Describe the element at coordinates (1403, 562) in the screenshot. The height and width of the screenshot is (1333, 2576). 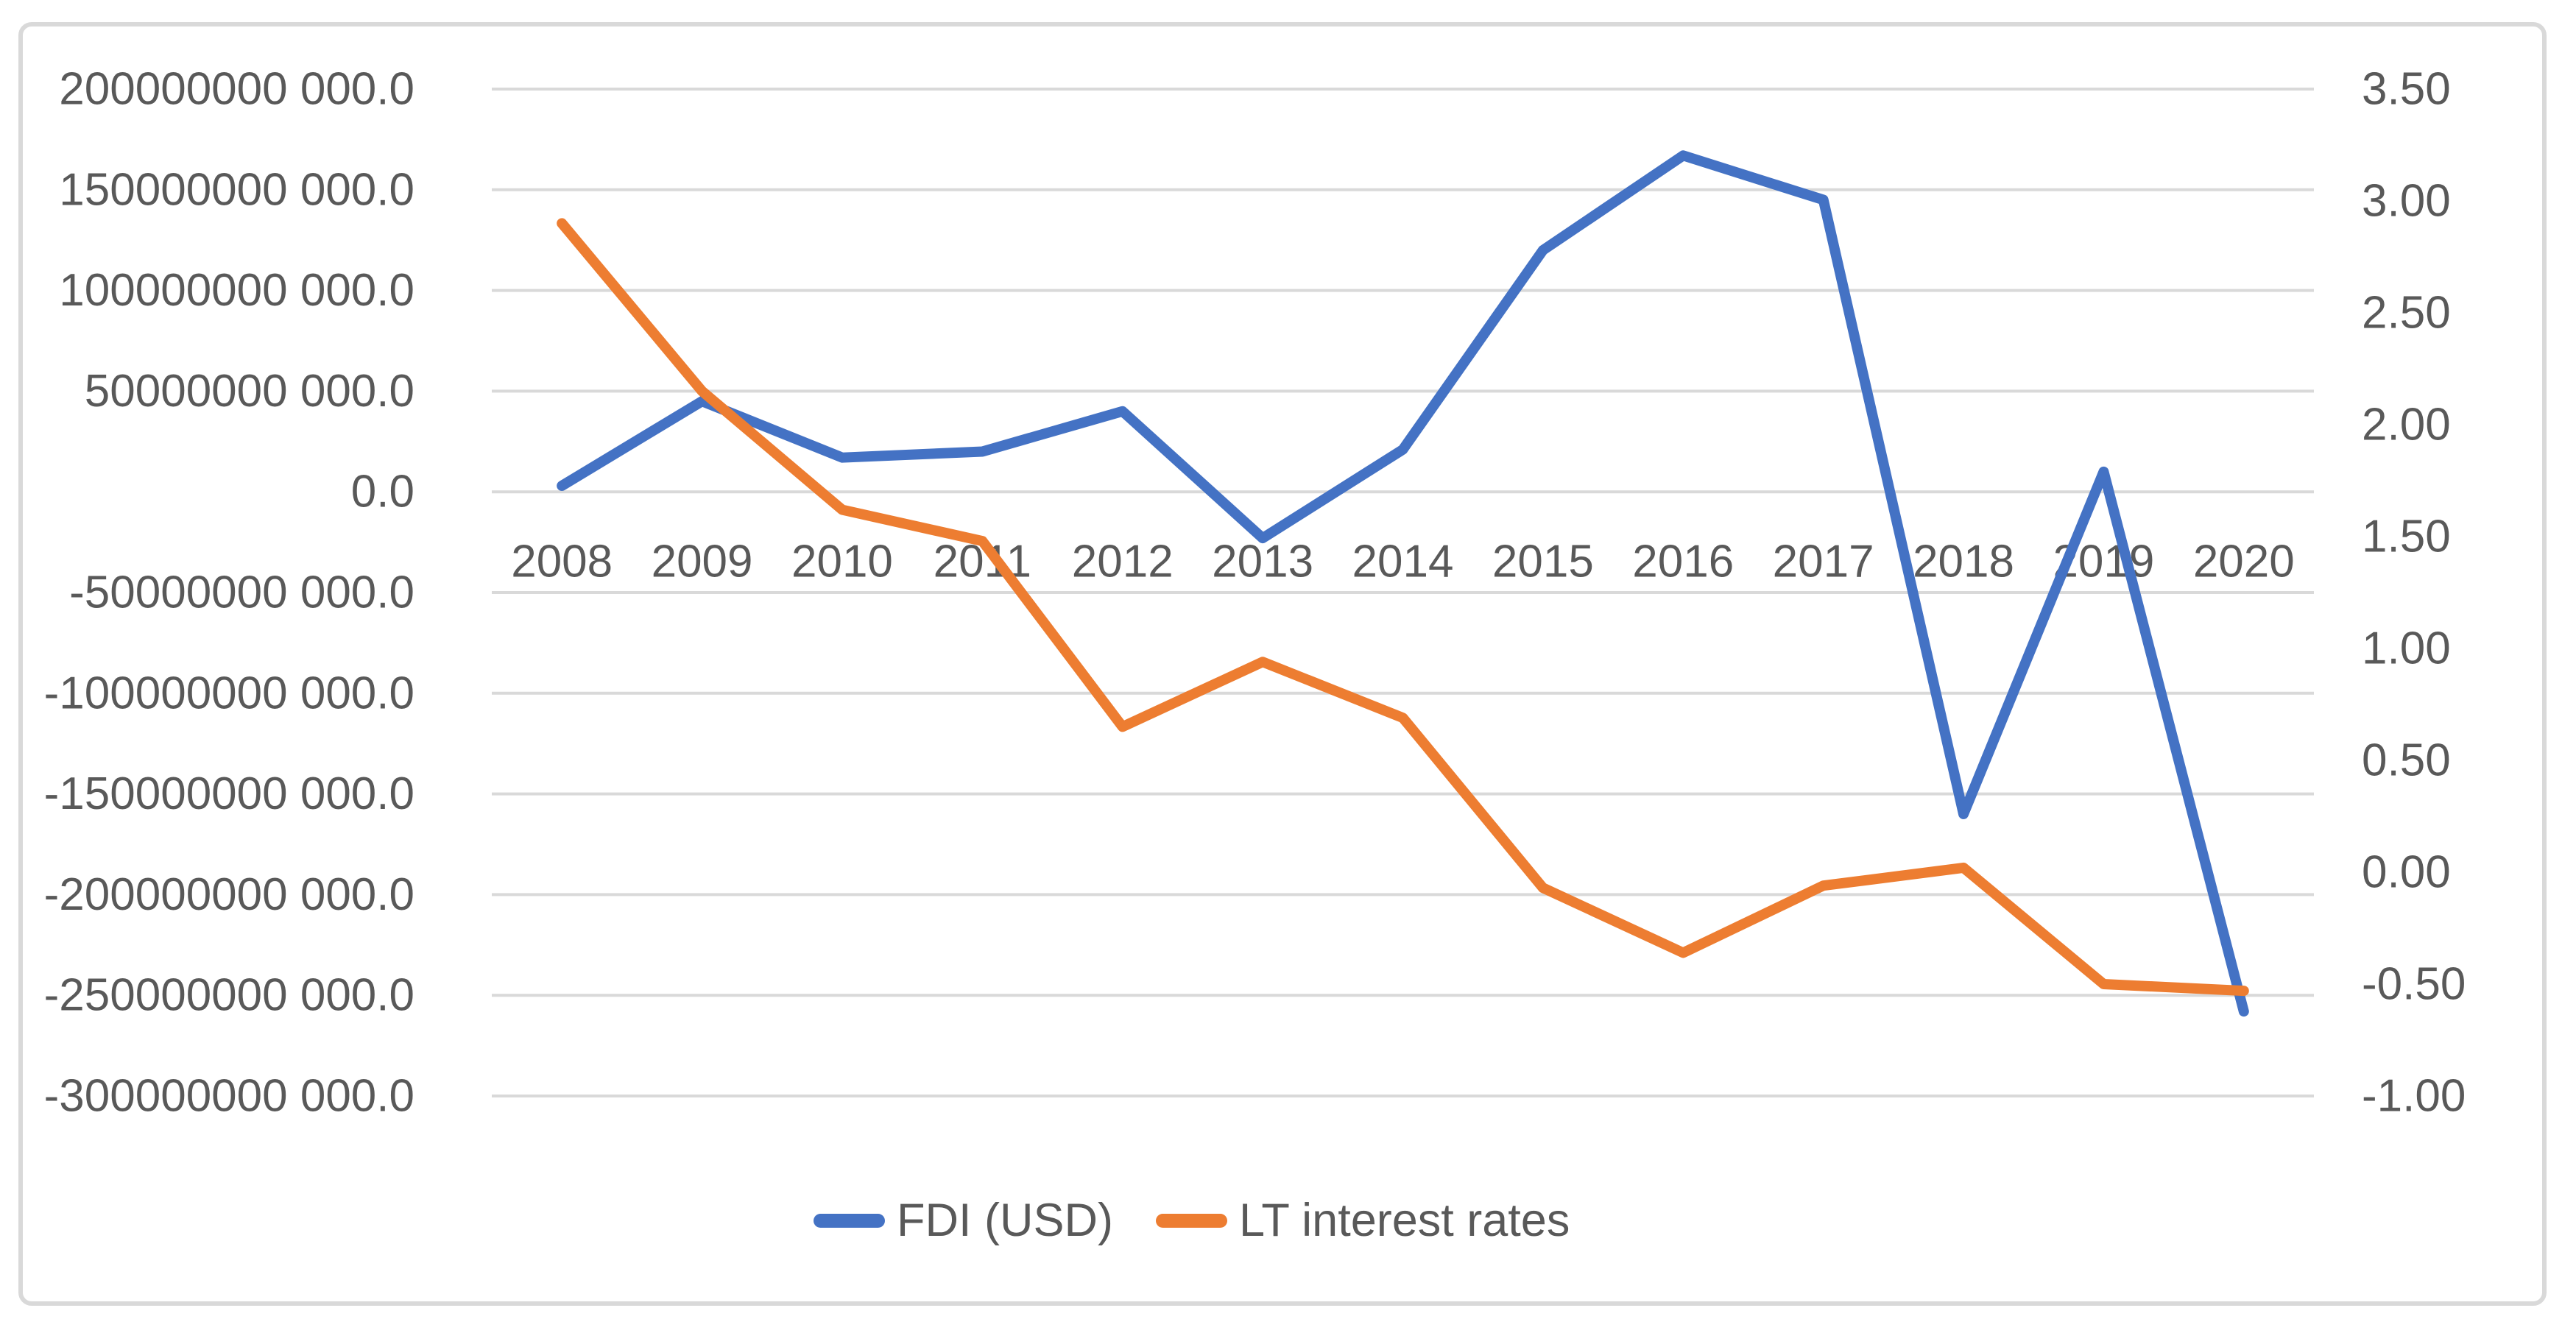
I see `x-axis-tick-label: 2014` at that location.